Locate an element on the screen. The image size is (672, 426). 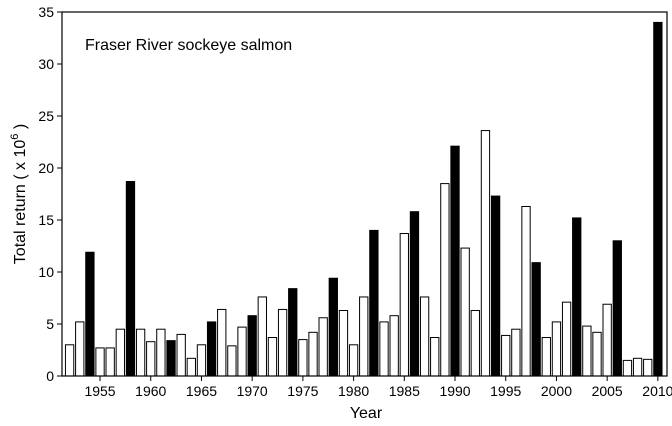
x-tick-label: 1975 is located at coordinates (302, 391).